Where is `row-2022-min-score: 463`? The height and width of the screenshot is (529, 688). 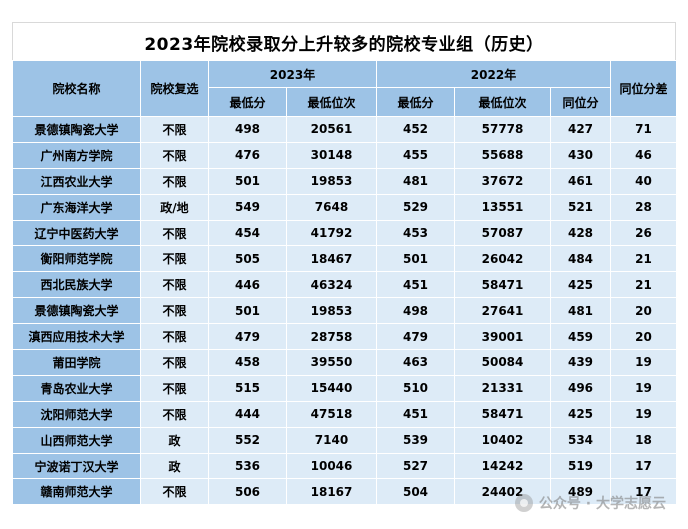 row-2022-min-score: 463 is located at coordinates (415, 362).